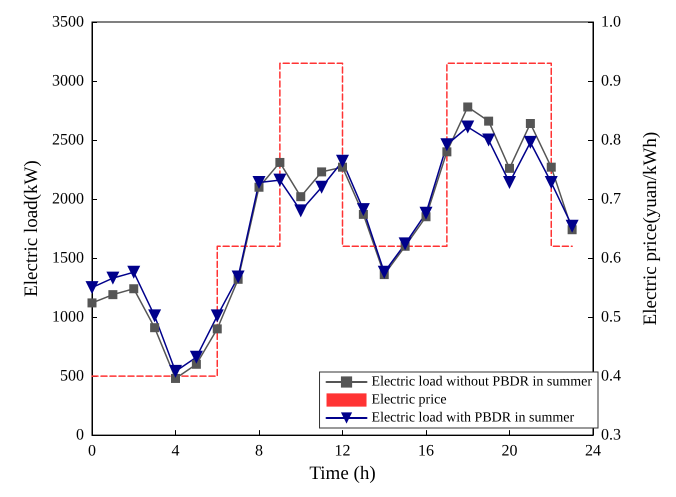 The image size is (676, 497). Describe the element at coordinates (68, 22) in the screenshot. I see `y-tick-label: 3500` at that location.